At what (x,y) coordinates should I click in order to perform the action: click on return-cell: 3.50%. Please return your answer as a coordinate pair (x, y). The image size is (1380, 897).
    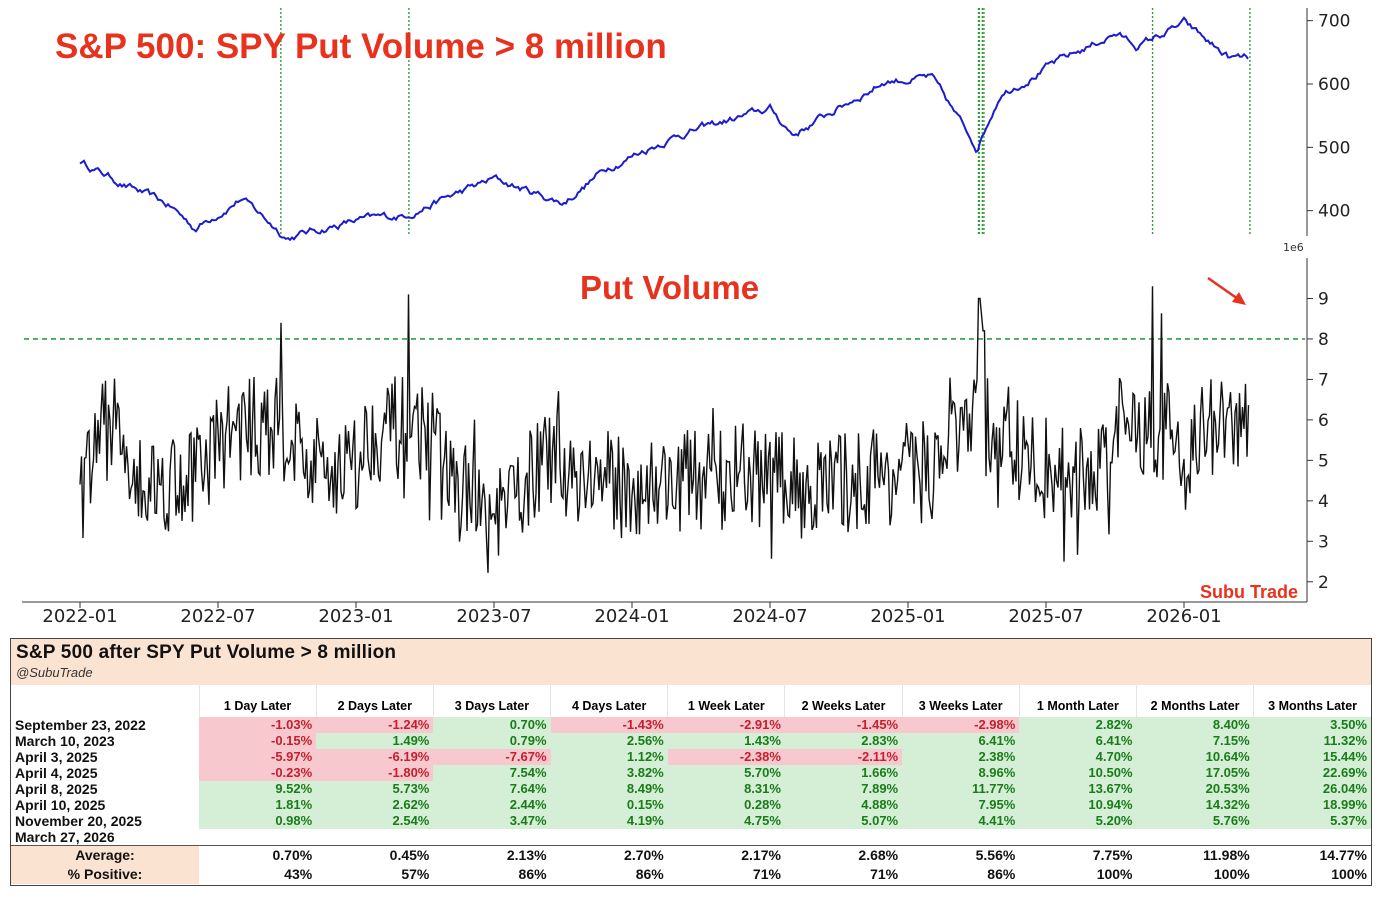
    Looking at the image, I should click on (1312, 725).